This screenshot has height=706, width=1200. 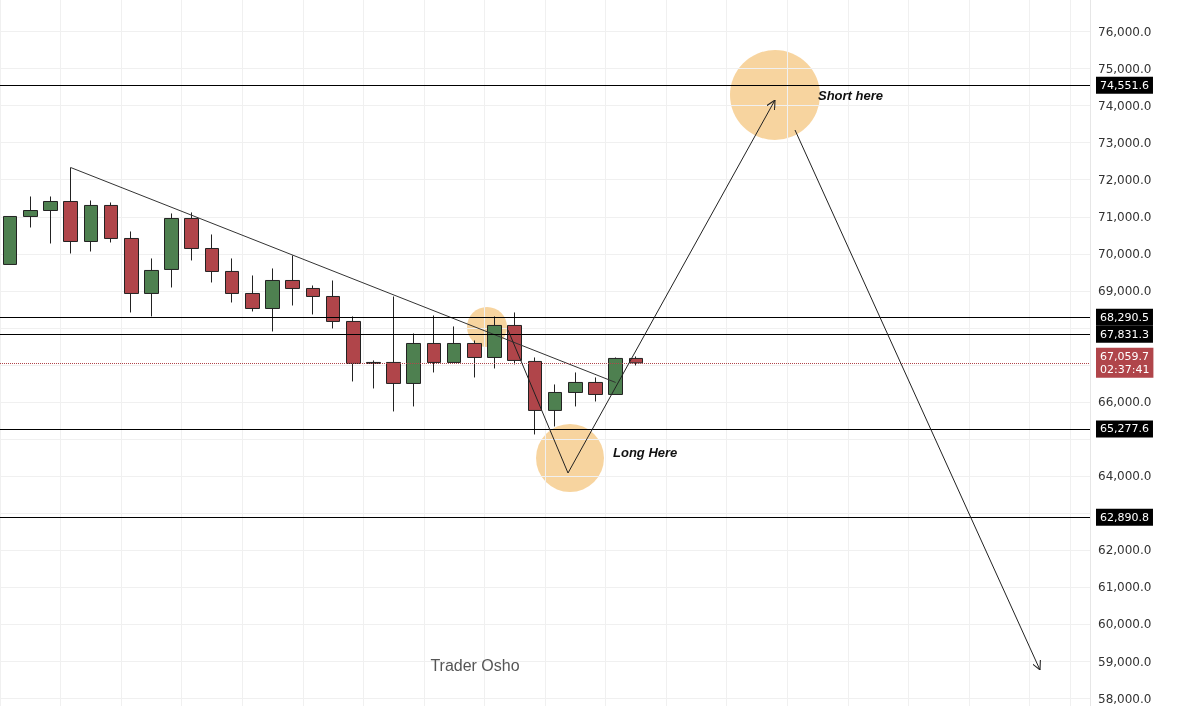 What do you see at coordinates (475, 665) in the screenshot?
I see `annotation: Trader Osho` at bounding box center [475, 665].